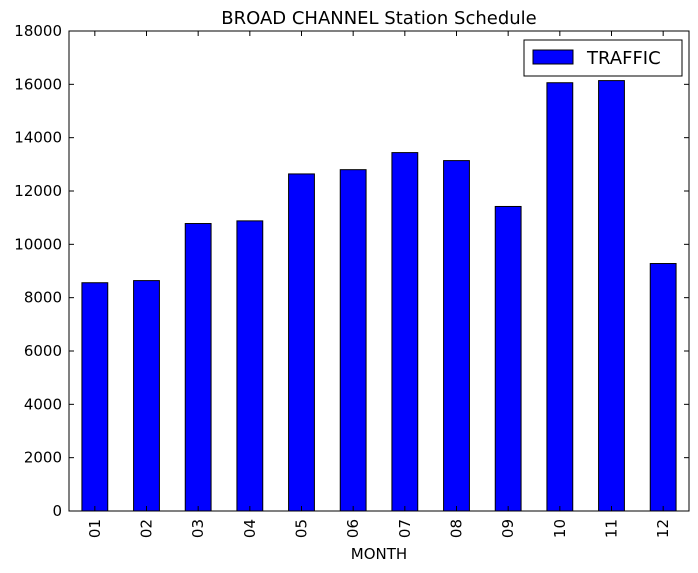  What do you see at coordinates (553, 57) in the screenshot?
I see `legend-swatch-traffic` at bounding box center [553, 57].